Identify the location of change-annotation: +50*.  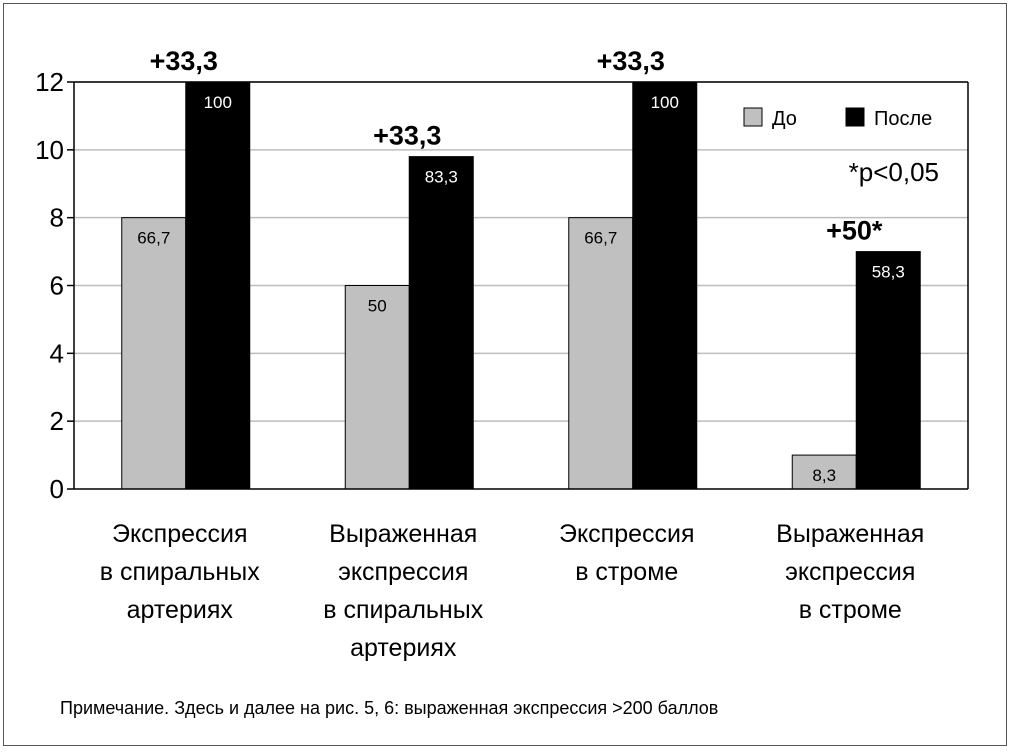
(854, 231).